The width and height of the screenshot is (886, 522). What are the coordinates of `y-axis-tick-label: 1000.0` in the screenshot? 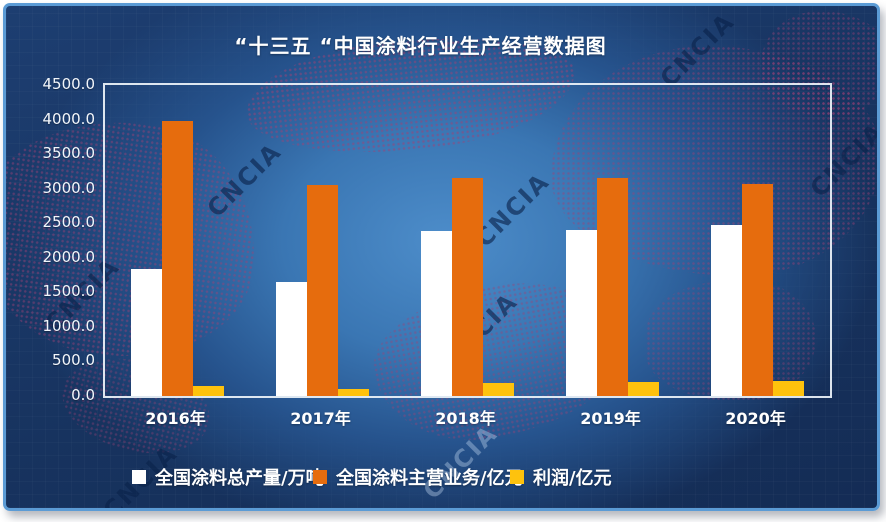 It's located at (69, 325).